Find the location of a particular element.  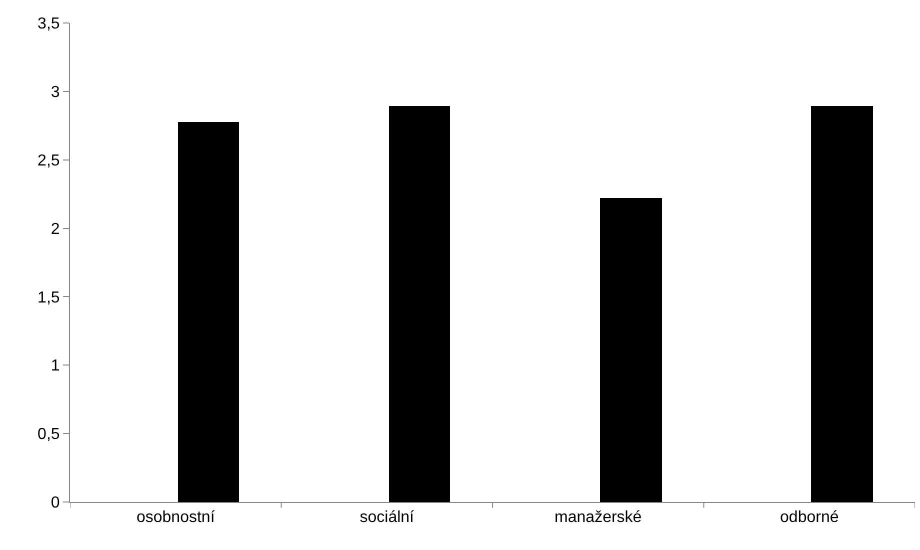

y-tick-label: 2 is located at coordinates (55, 229).